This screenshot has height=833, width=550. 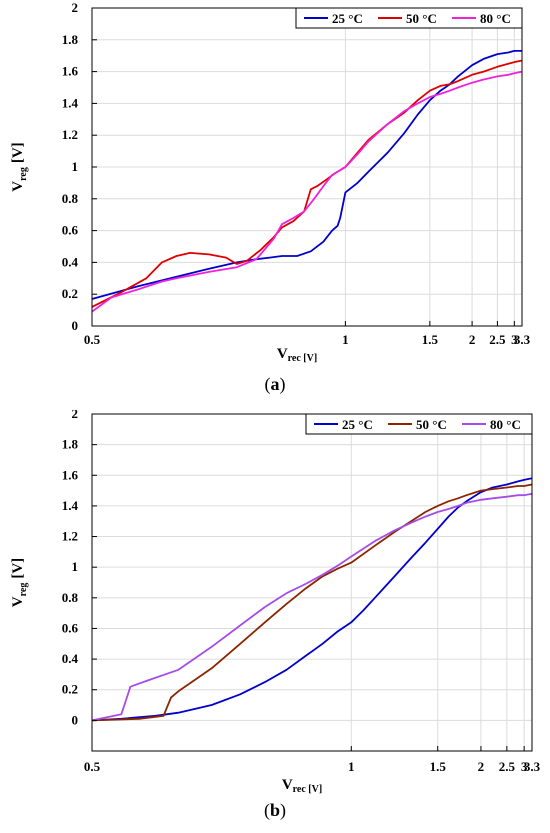 I want to click on a-y-tick-label: 1.8, so click(x=70, y=39).